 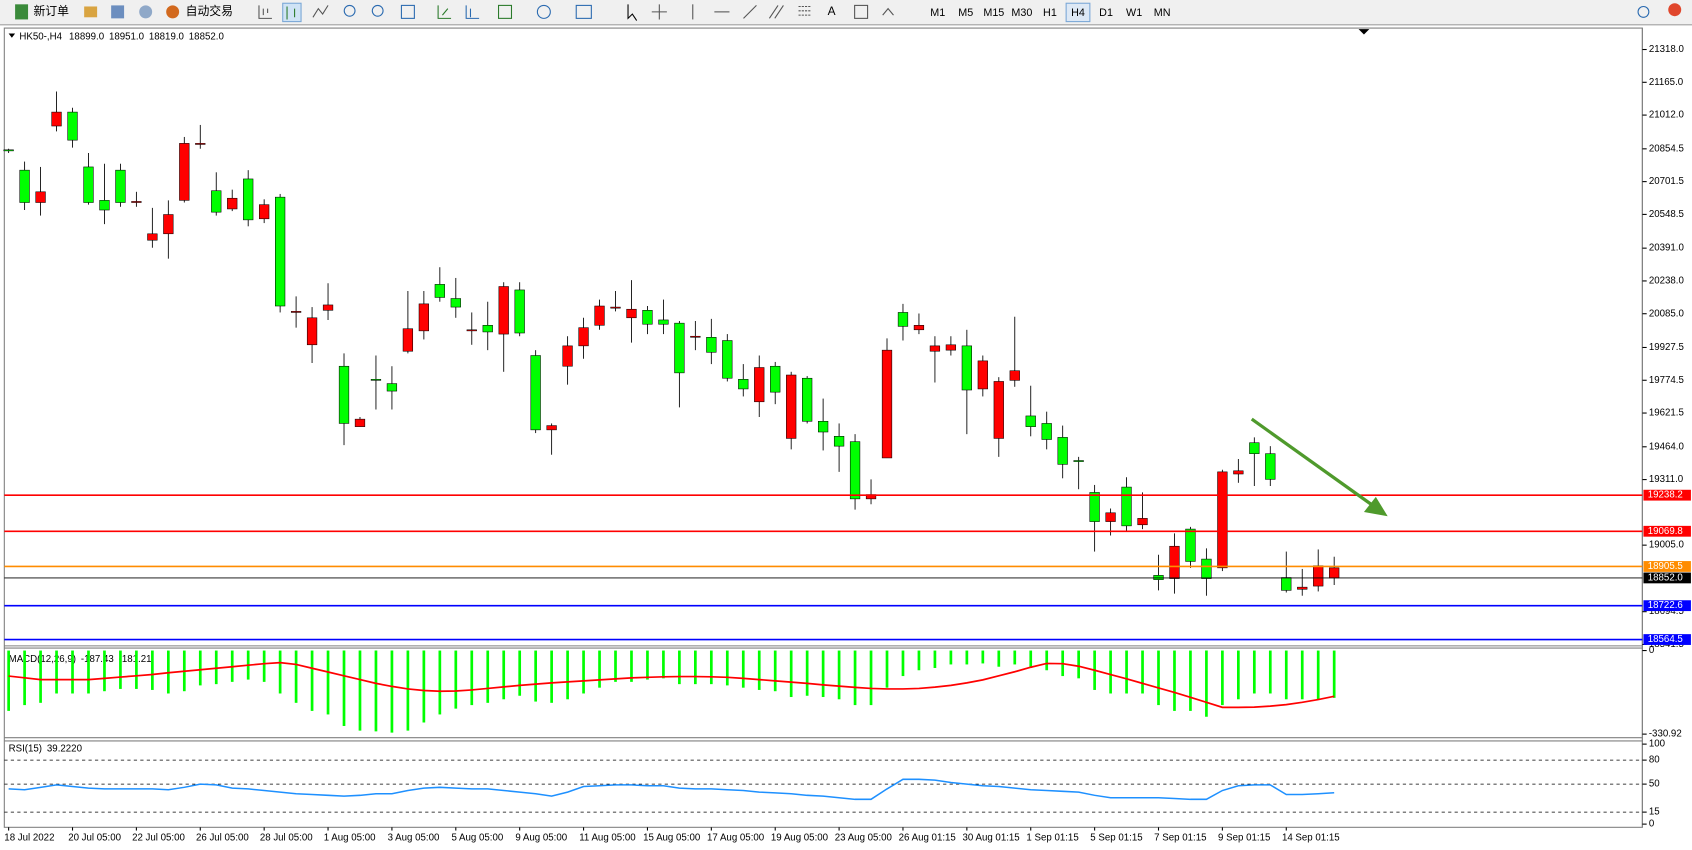 I want to click on x-tick-label: 9 Sep 01:15, so click(x=1244, y=838).